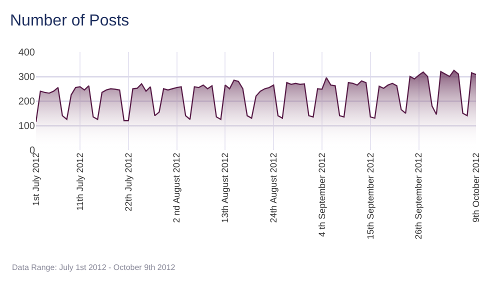  I want to click on chart-title: Number of Posts, so click(70, 21).